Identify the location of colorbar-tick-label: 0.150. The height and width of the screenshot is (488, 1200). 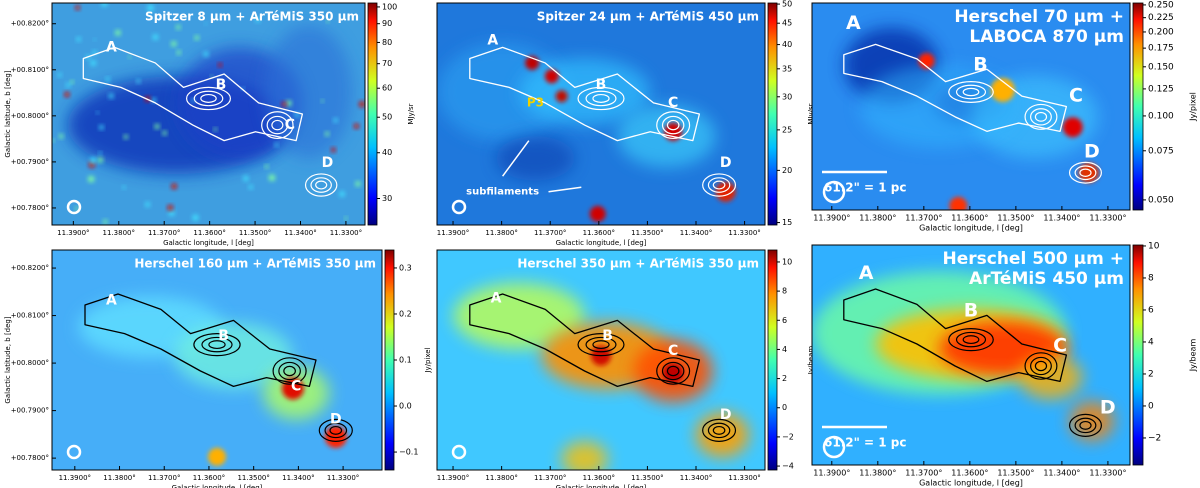
(1161, 67).